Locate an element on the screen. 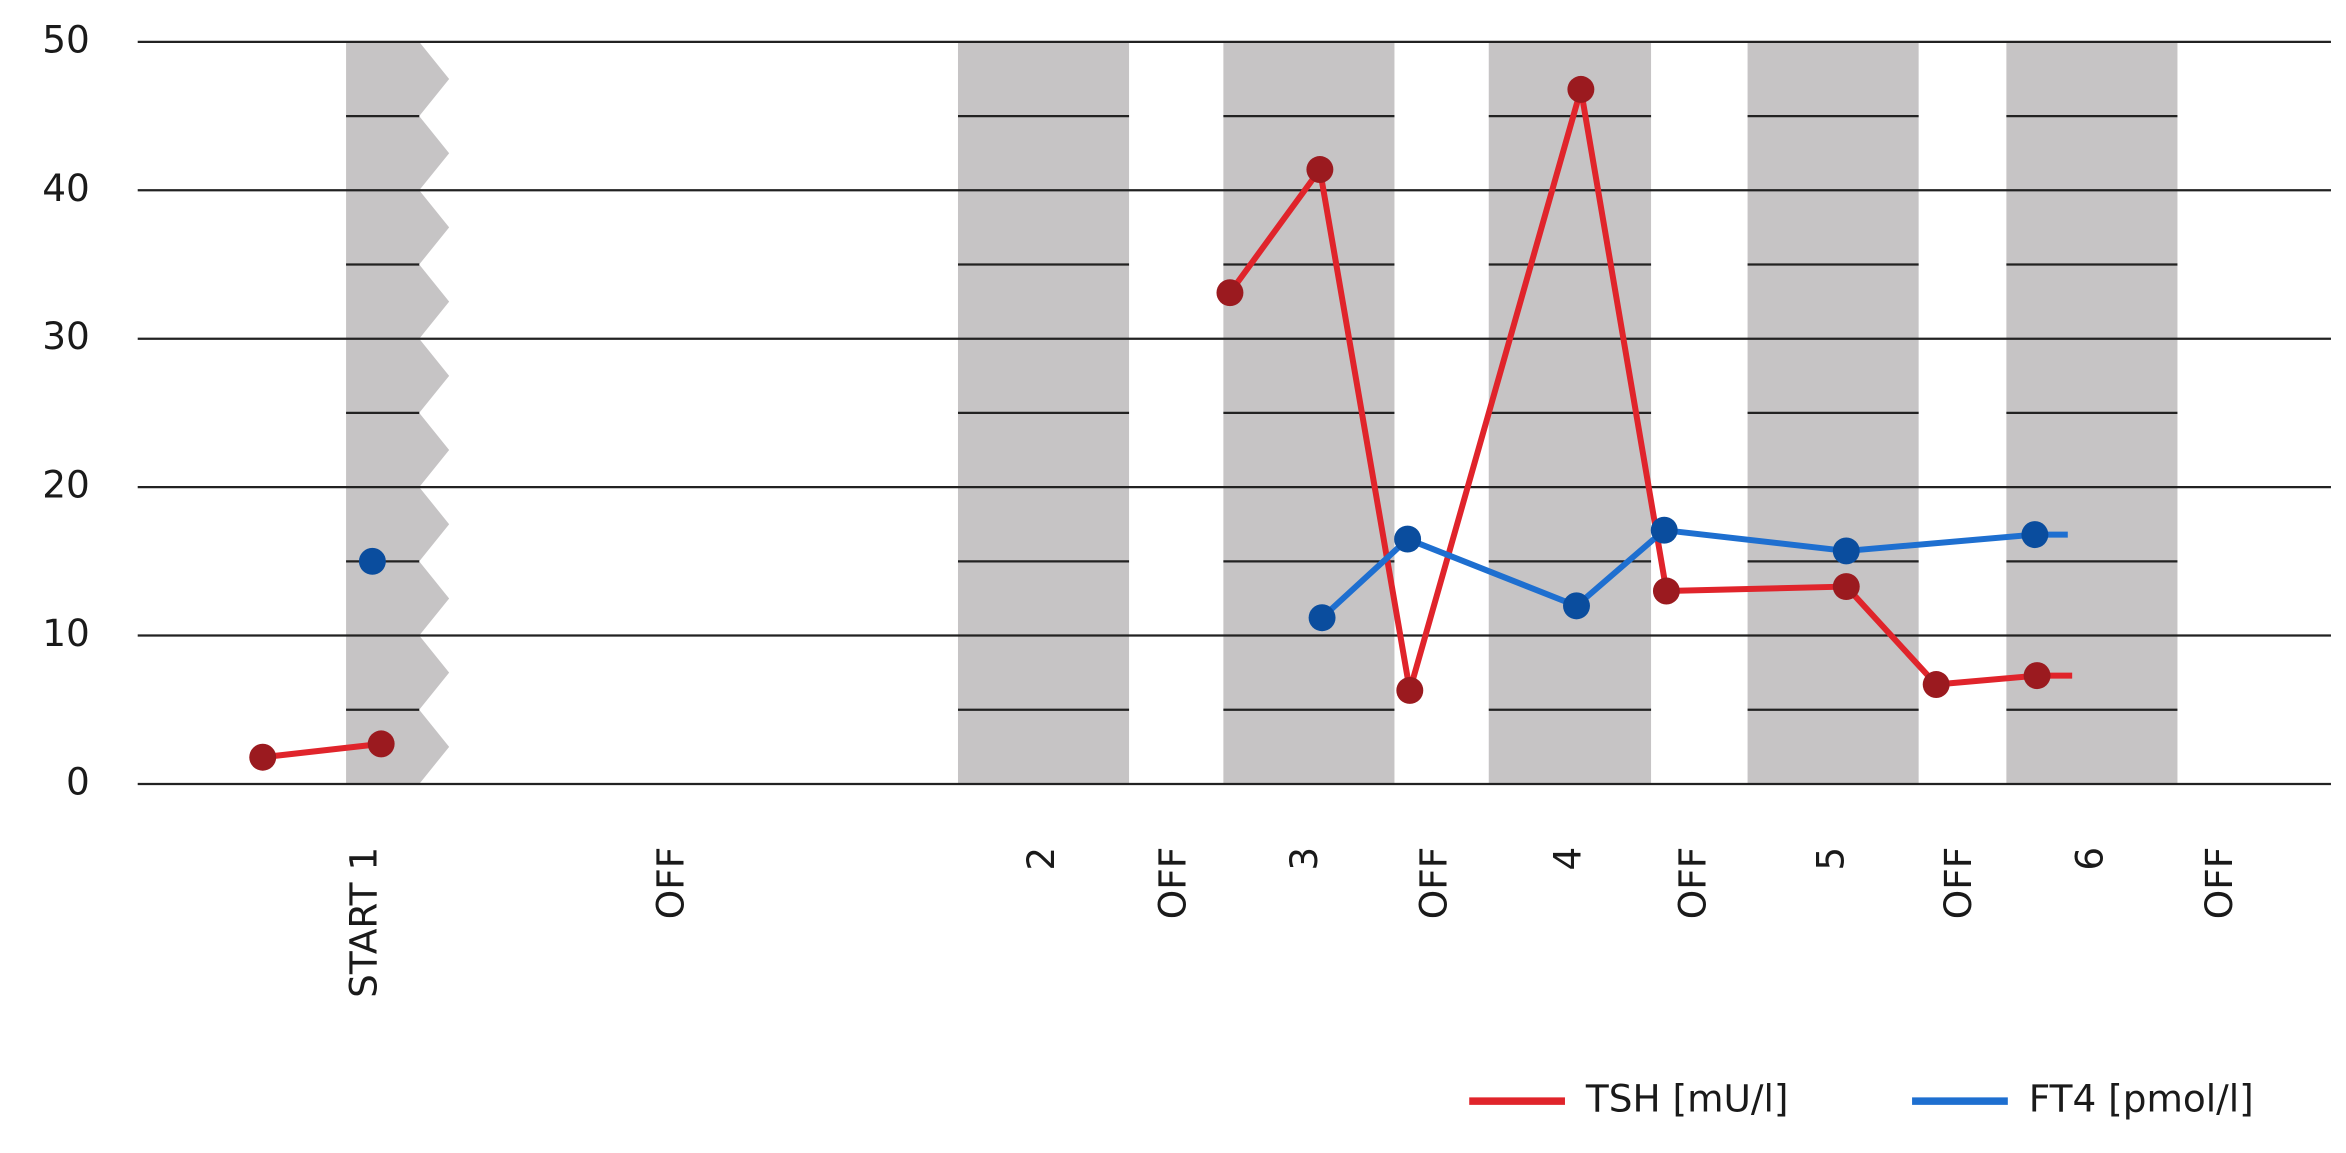 The image size is (2346, 1153). x-tick-label: 6 is located at coordinates (2089, 859).